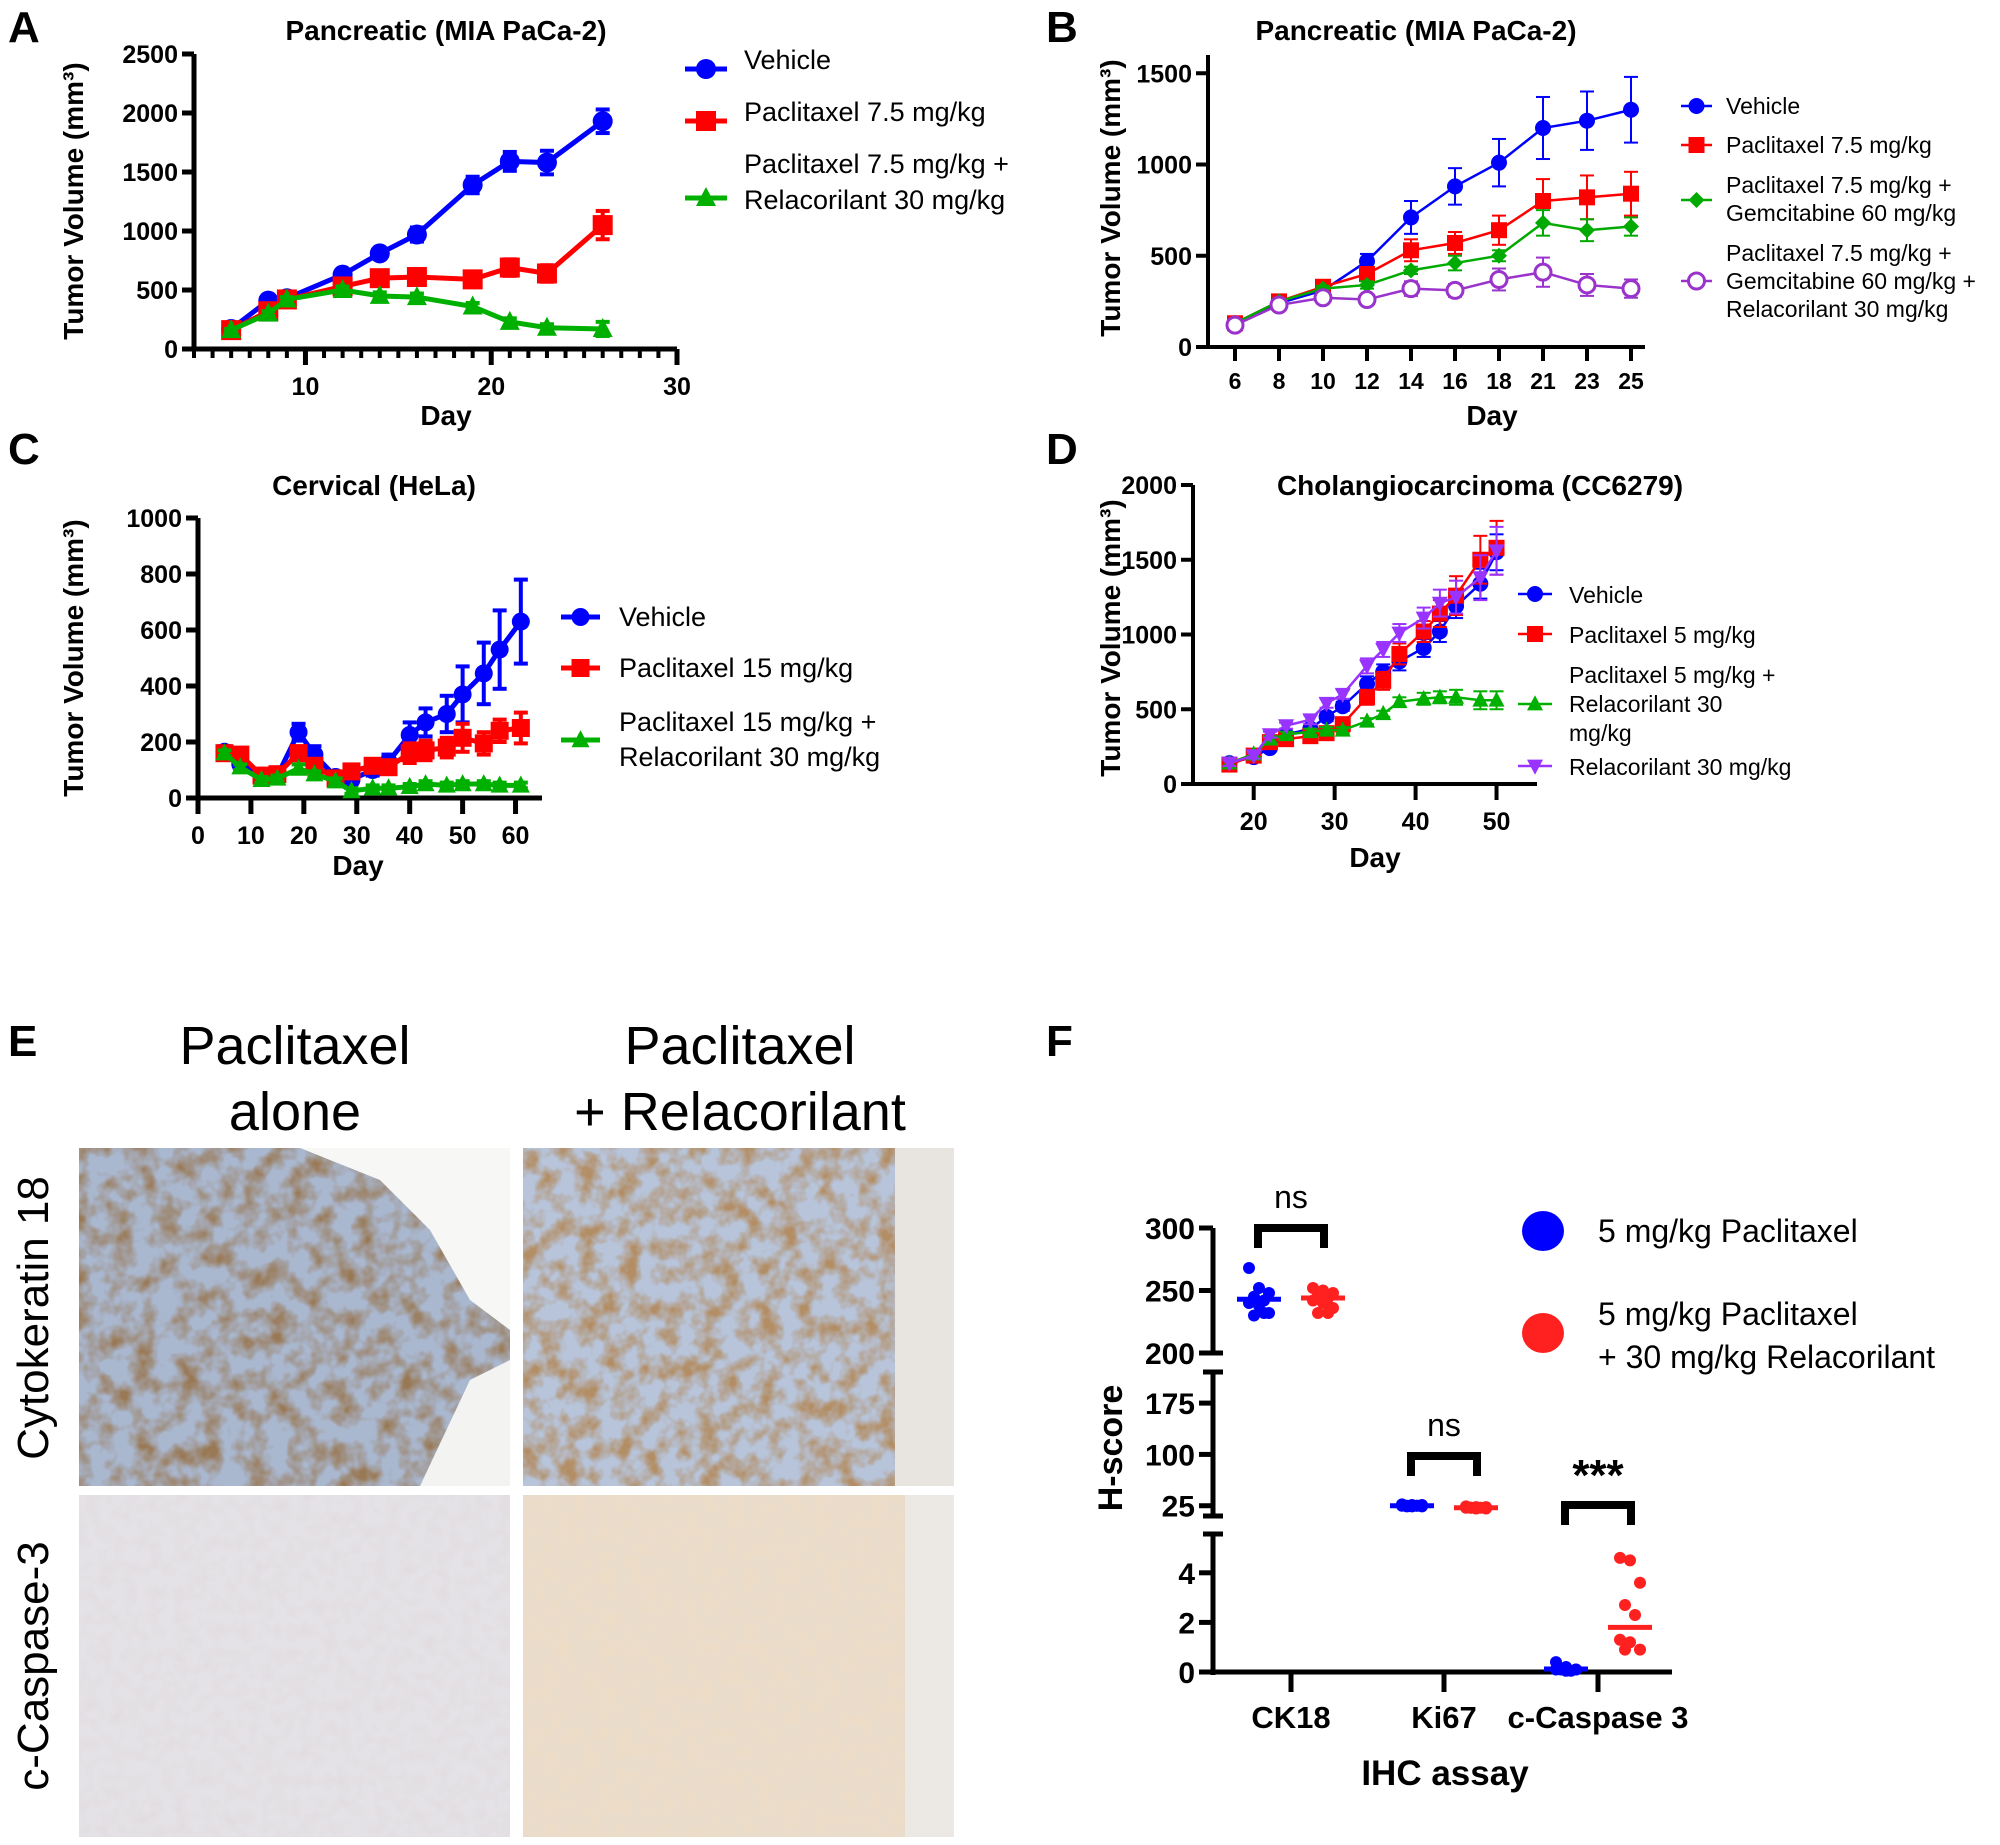 This screenshot has height=1845, width=2000. Describe the element at coordinates (1497, 822) in the screenshot. I see `x-tick-label: 50` at that location.